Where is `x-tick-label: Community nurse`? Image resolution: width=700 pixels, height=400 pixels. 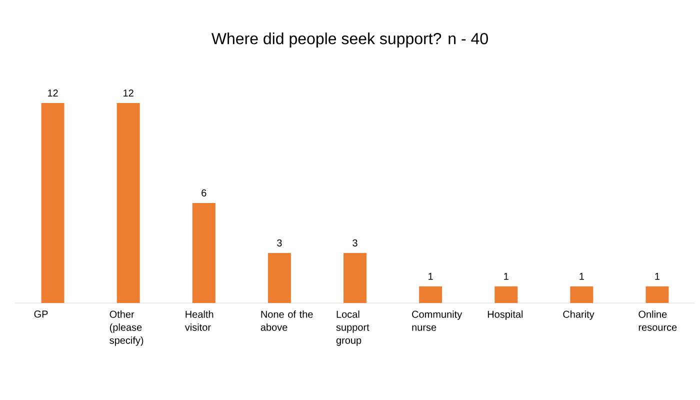 x-tick-label: Community nurse is located at coordinates (437, 320).